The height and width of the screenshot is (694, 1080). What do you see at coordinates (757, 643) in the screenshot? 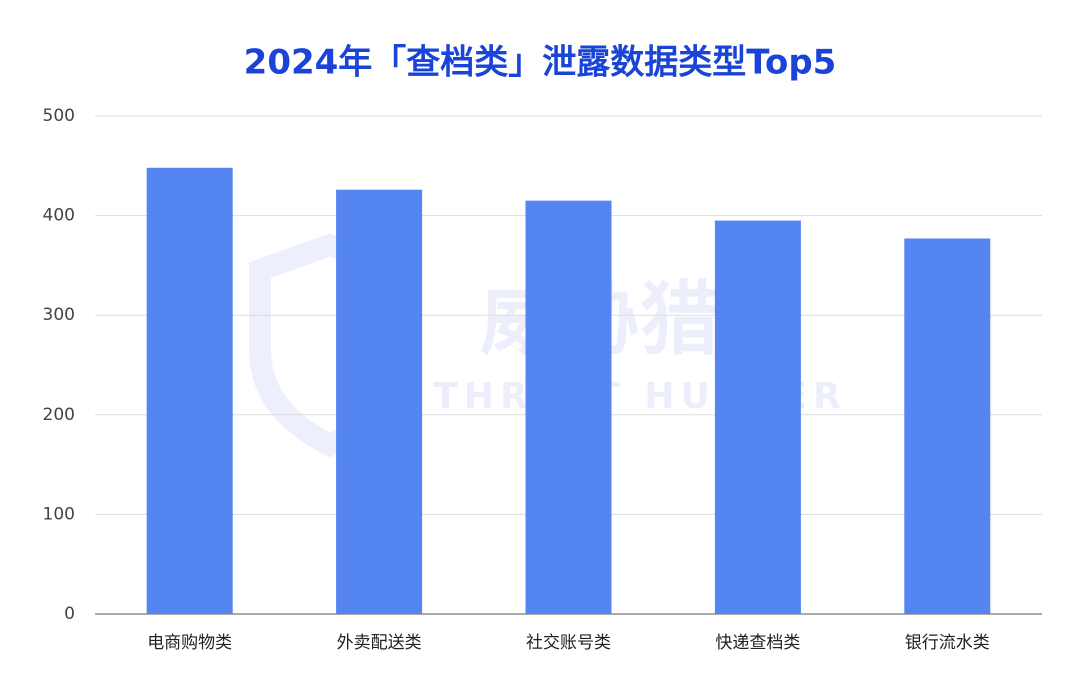
I see `x-tick-label: 快递查档类` at bounding box center [757, 643].